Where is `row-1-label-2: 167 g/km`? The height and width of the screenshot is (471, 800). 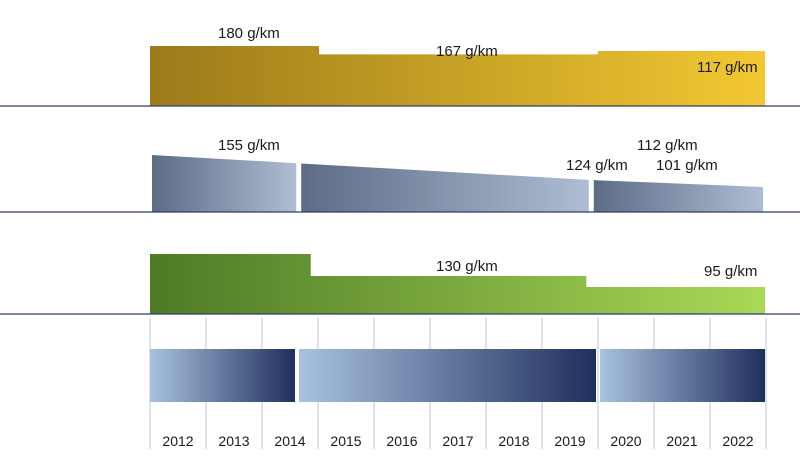 row-1-label-2: 167 g/km is located at coordinates (467, 51).